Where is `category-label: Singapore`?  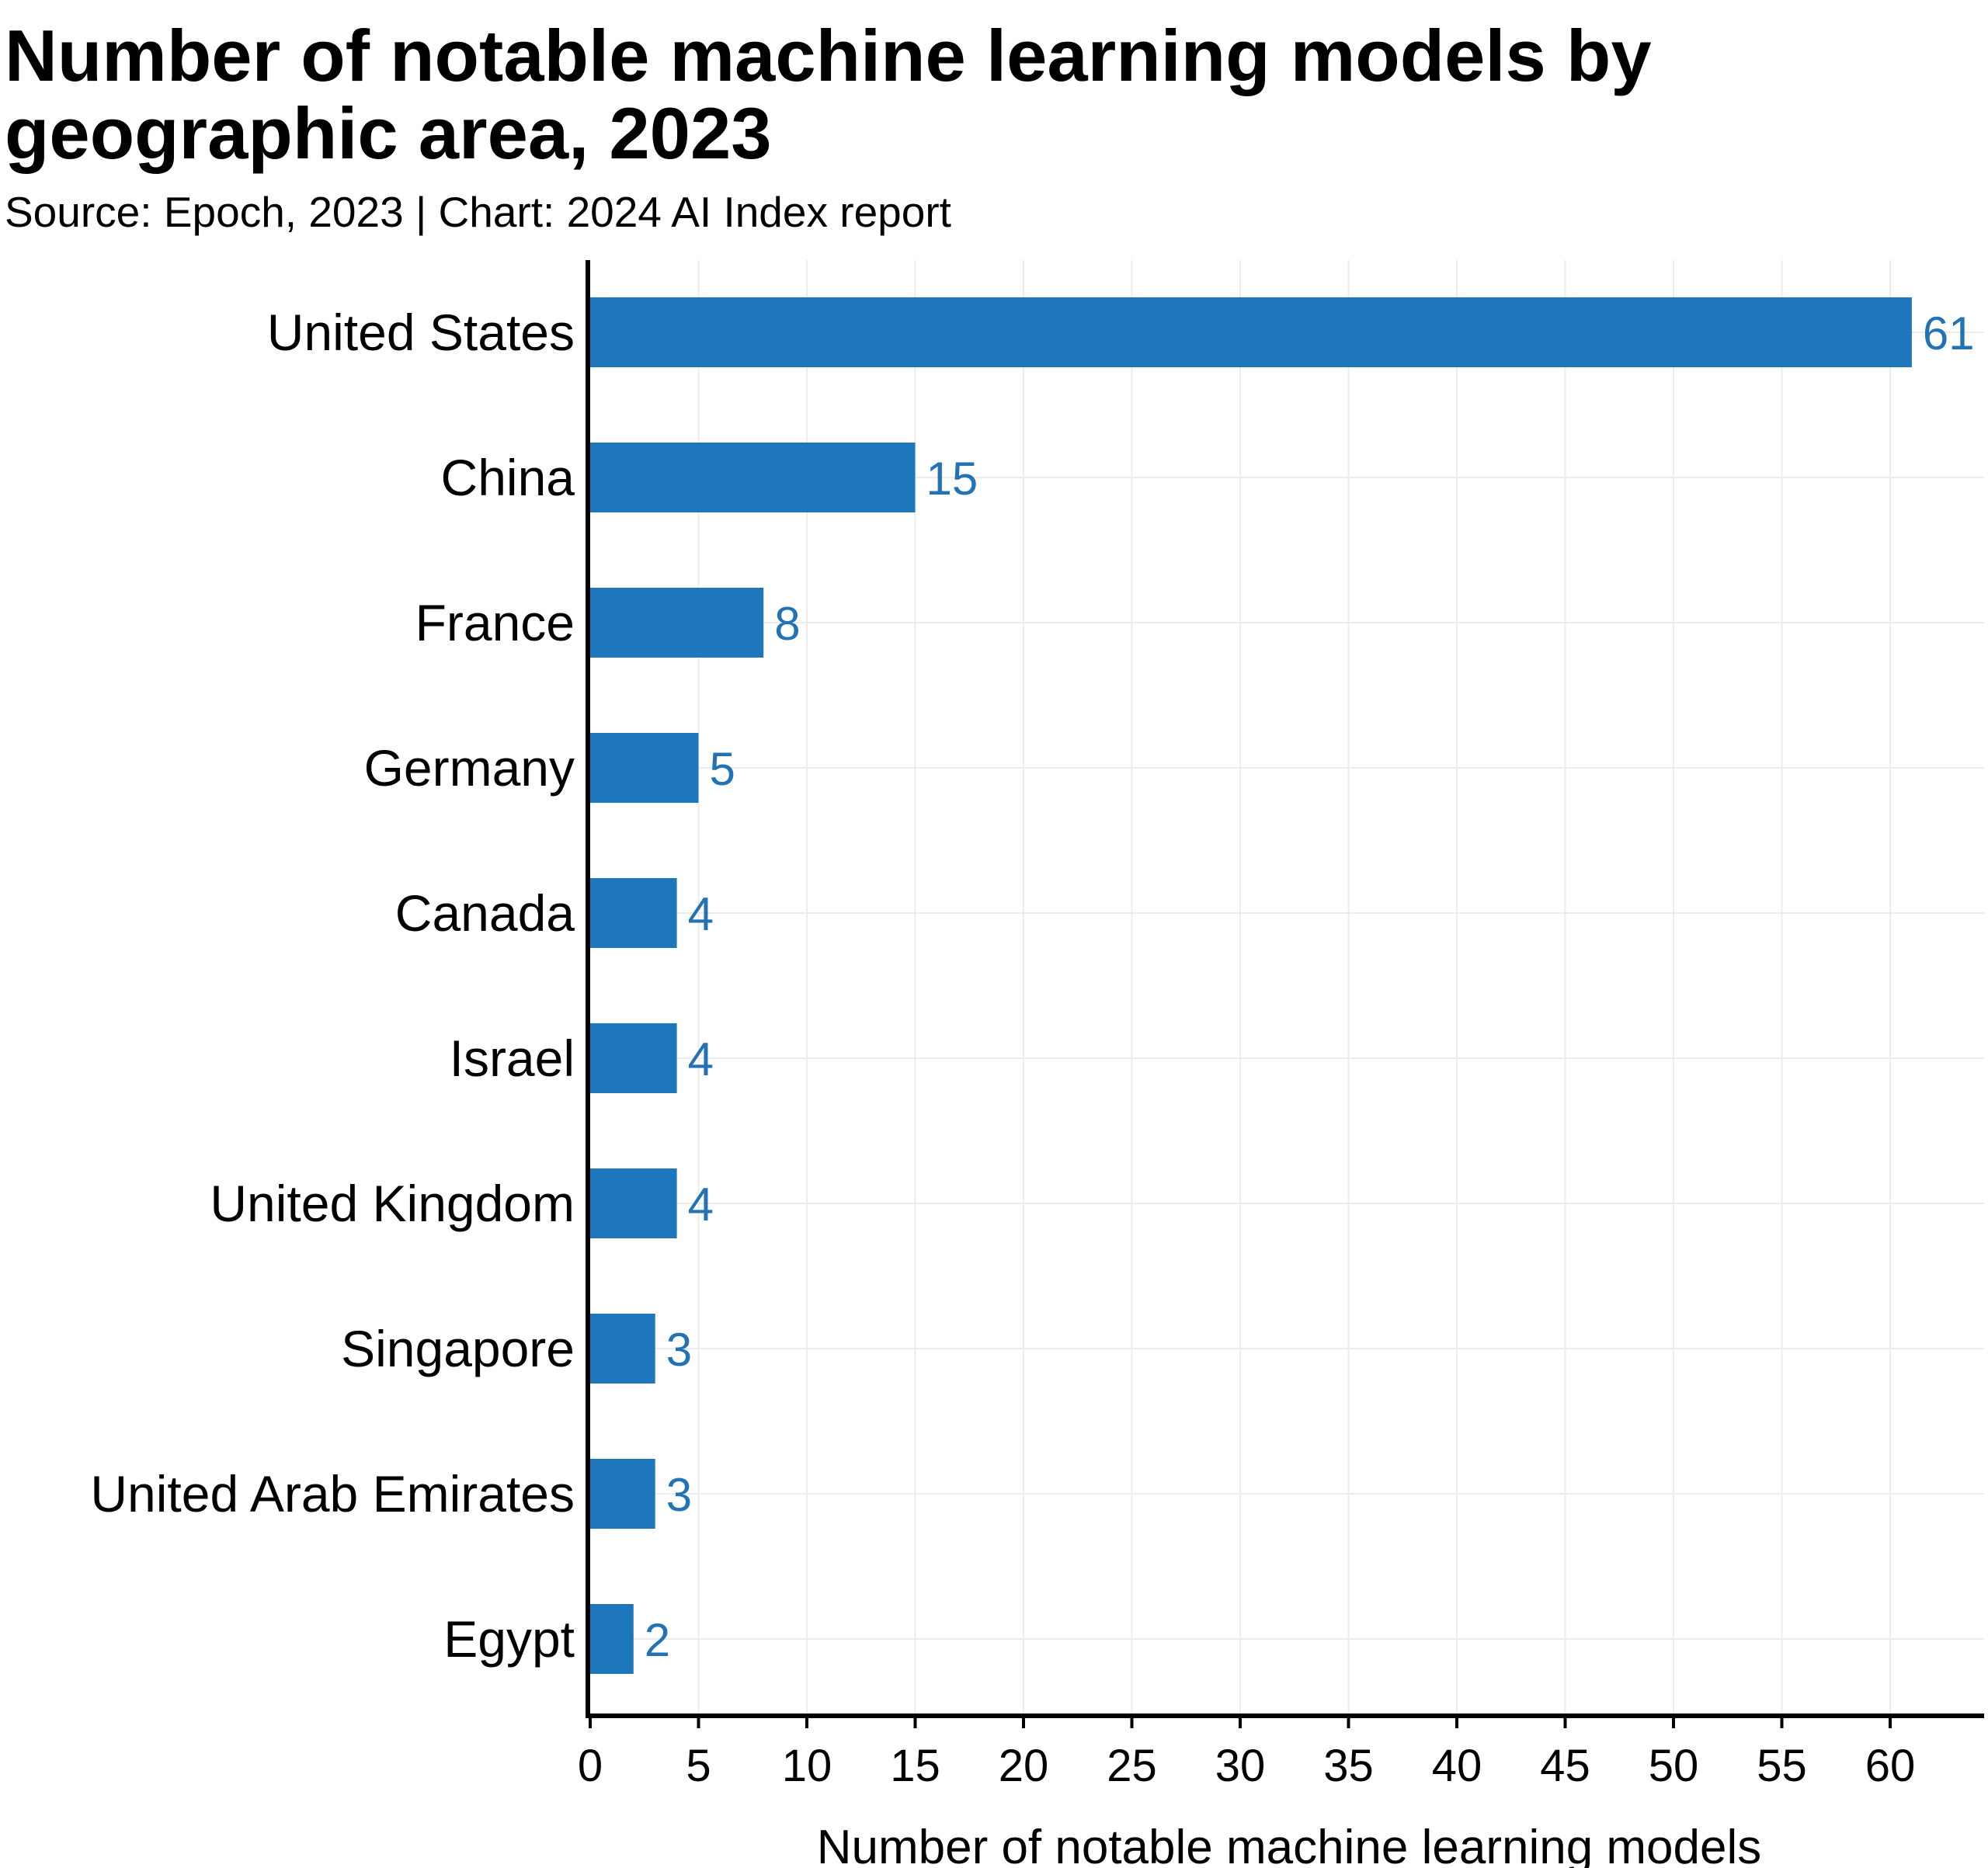
category-label: Singapore is located at coordinates (458, 1348).